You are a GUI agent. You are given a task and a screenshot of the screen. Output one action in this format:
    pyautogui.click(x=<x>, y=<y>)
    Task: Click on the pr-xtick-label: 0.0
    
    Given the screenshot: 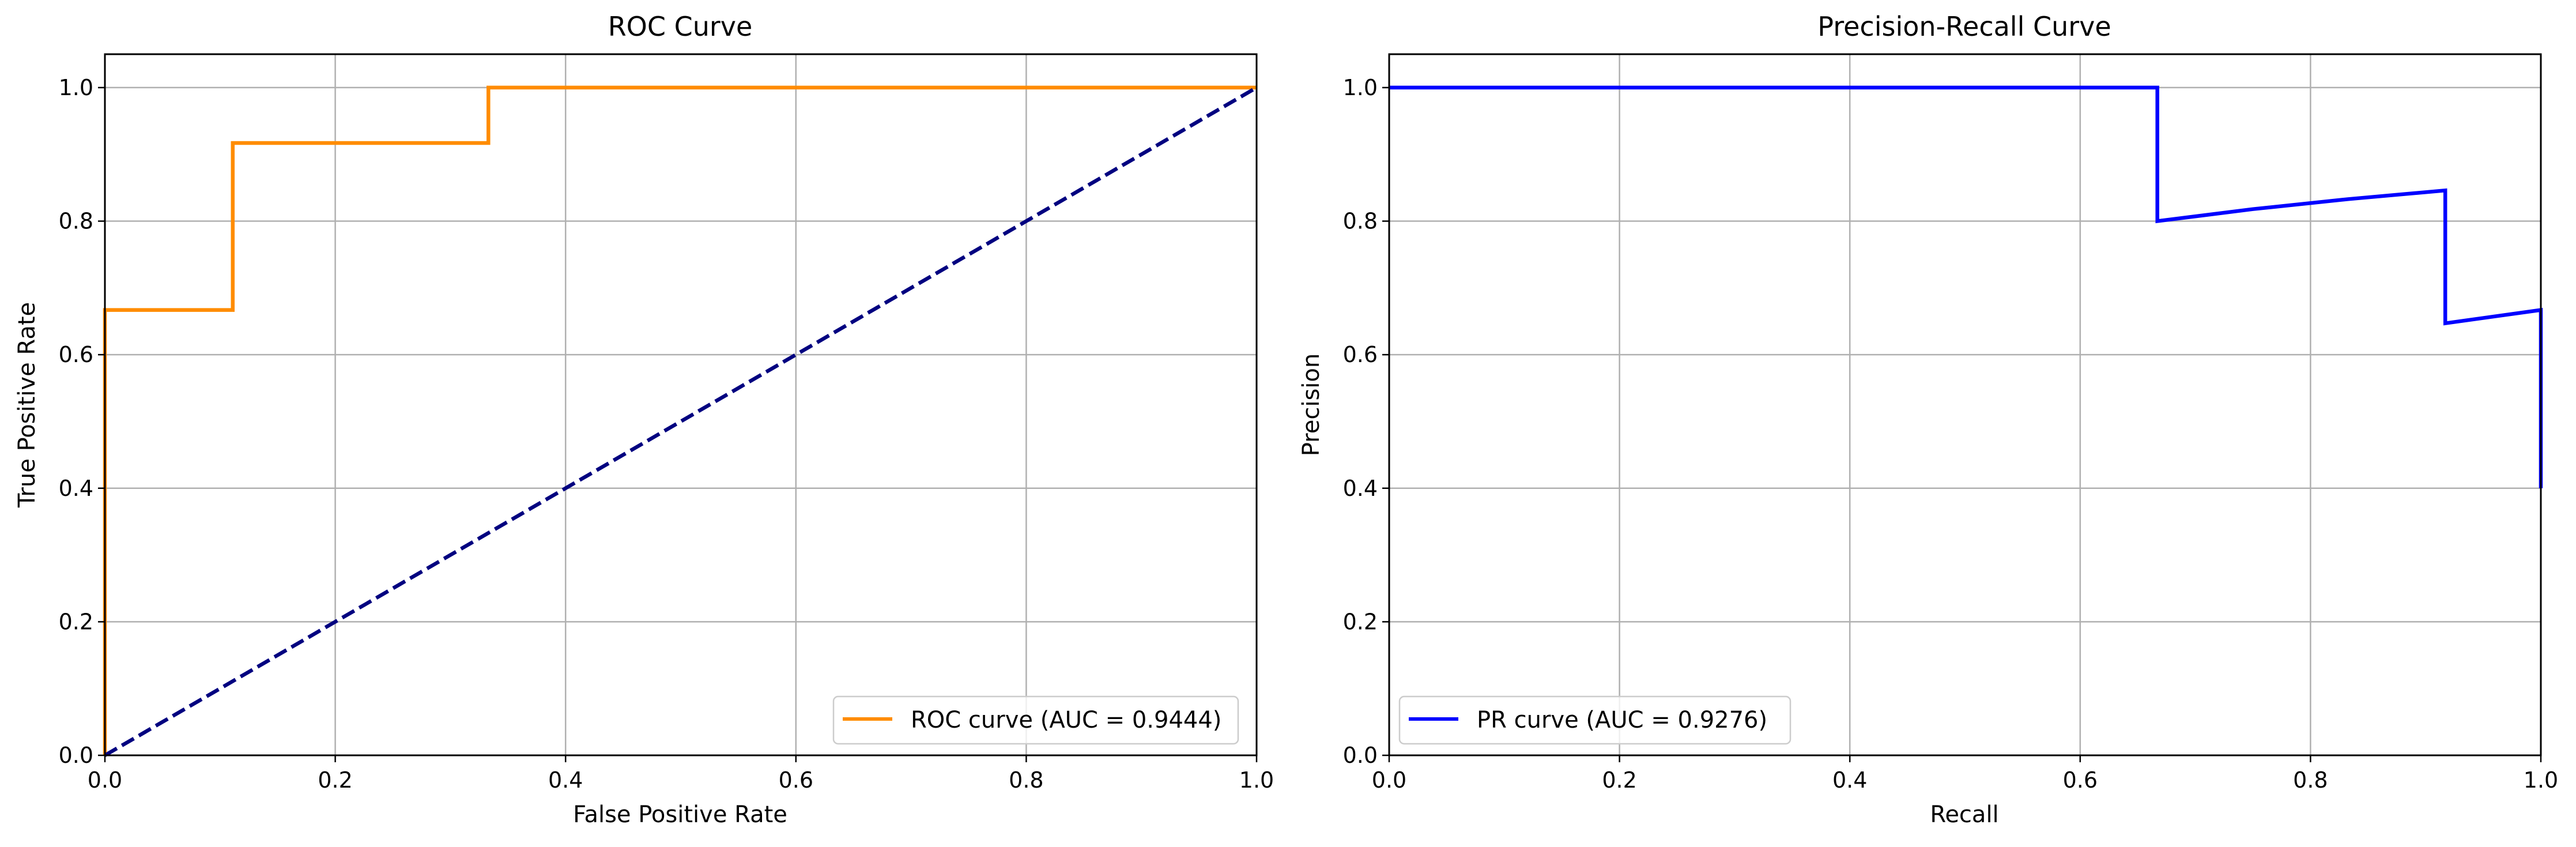 What is the action you would take?
    pyautogui.click(x=1389, y=780)
    